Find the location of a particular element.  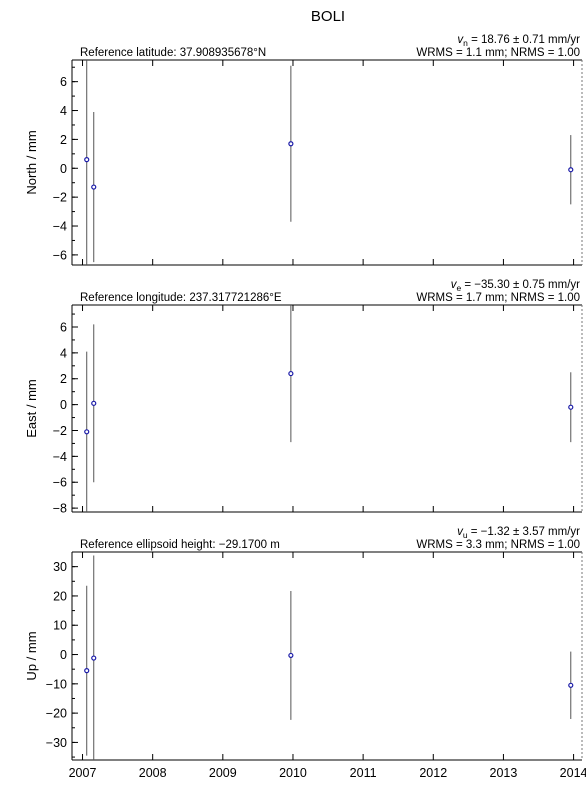

rms-label: WRMS = 3.3 mm; NRMS = 1.00 is located at coordinates (498, 545).